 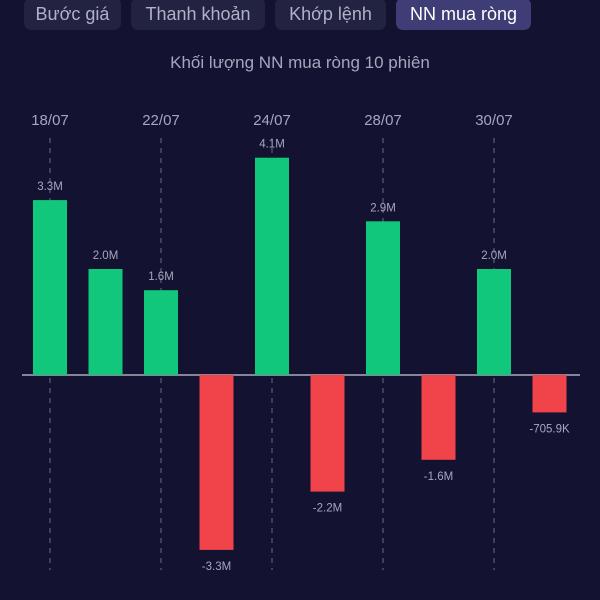 What do you see at coordinates (549, 429) in the screenshot?
I see `bar-value-label: -705.9K` at bounding box center [549, 429].